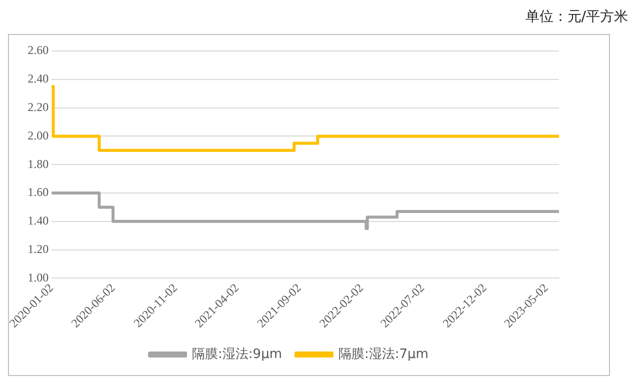 This screenshot has width=640, height=390. I want to click on y-tick-label: 2.40, so click(38, 79).